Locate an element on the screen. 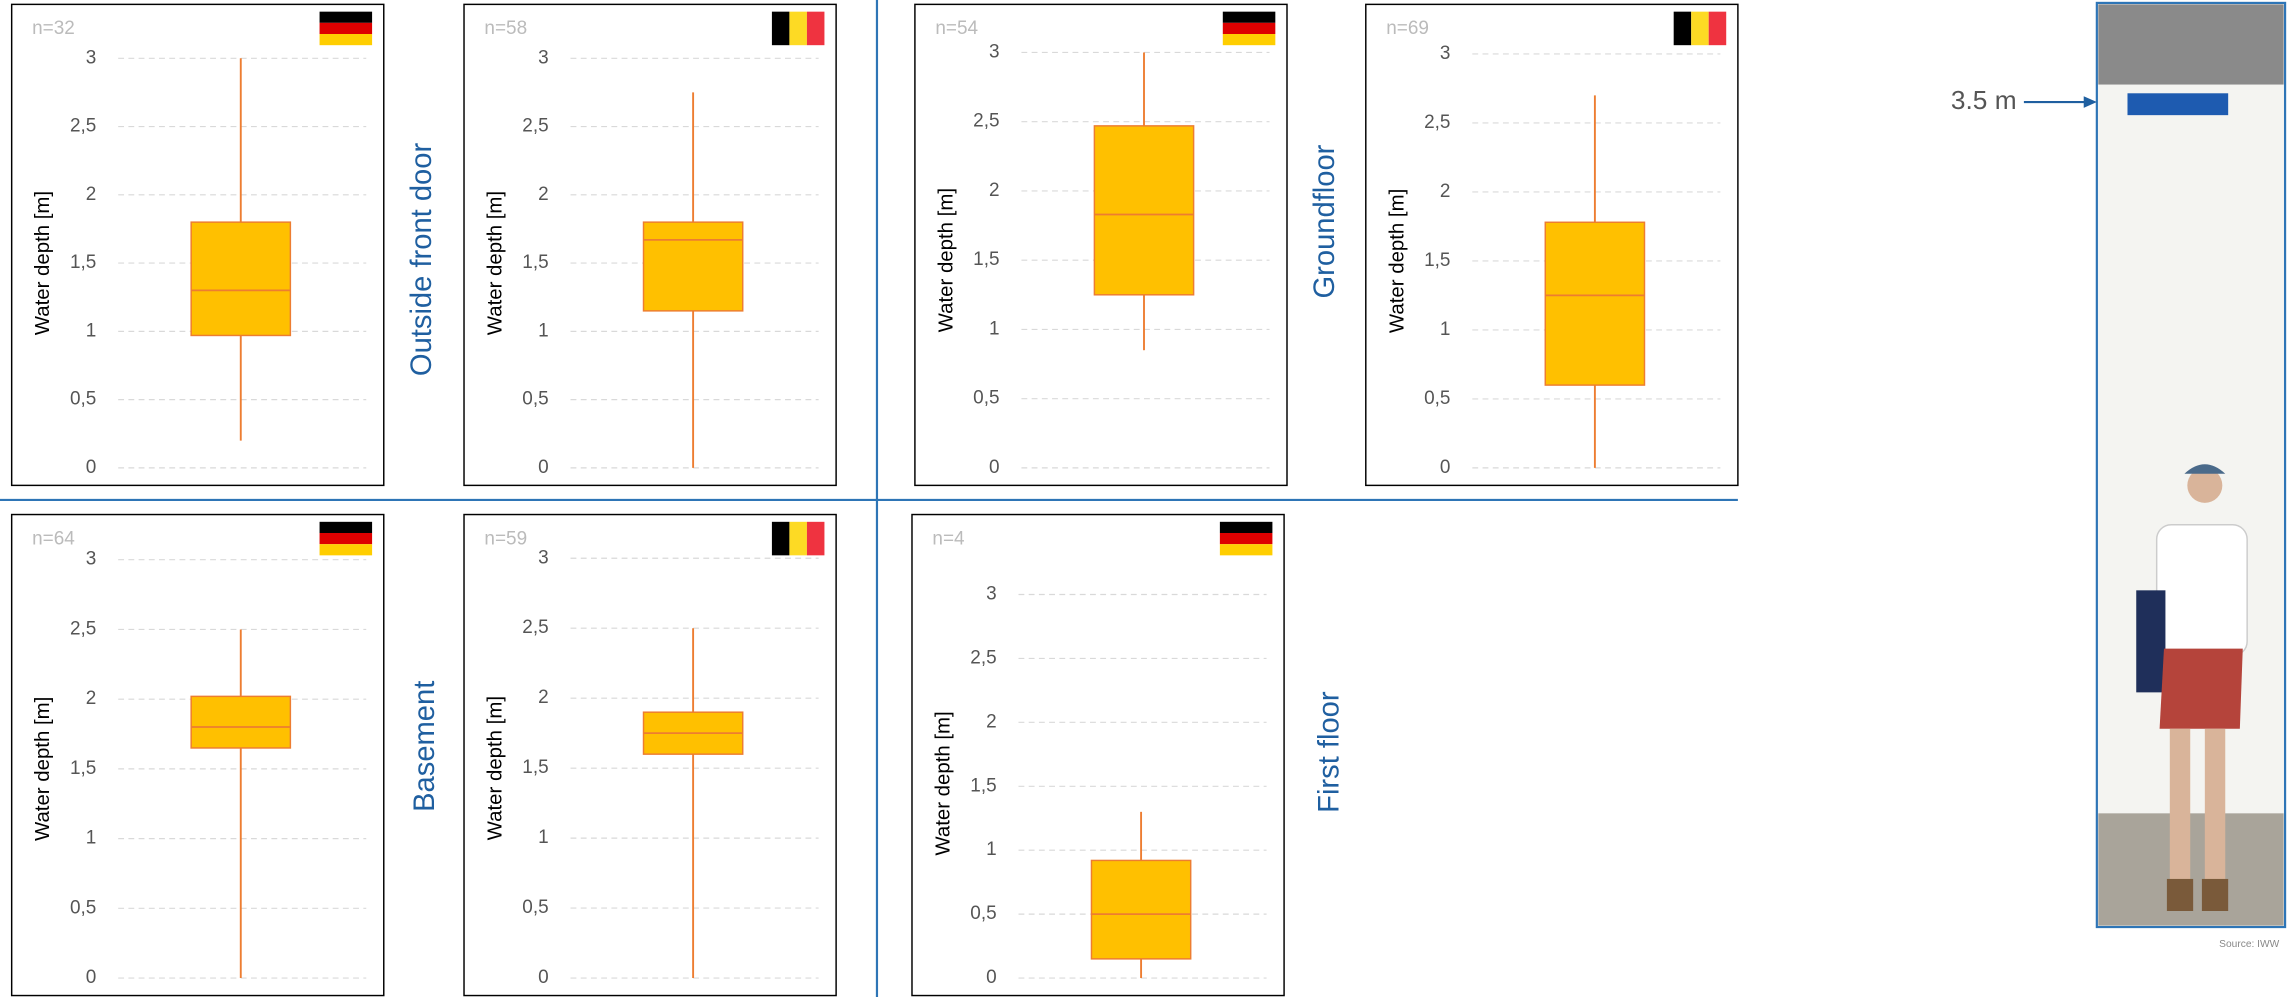 The height and width of the screenshot is (997, 2288). wall is located at coordinates (2191, 465).